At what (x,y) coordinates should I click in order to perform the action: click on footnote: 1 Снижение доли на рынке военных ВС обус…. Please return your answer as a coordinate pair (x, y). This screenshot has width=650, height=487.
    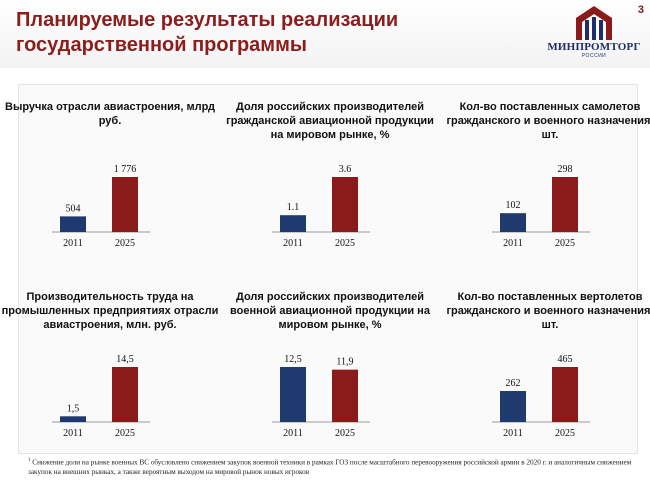
    Looking at the image, I should click on (333, 466).